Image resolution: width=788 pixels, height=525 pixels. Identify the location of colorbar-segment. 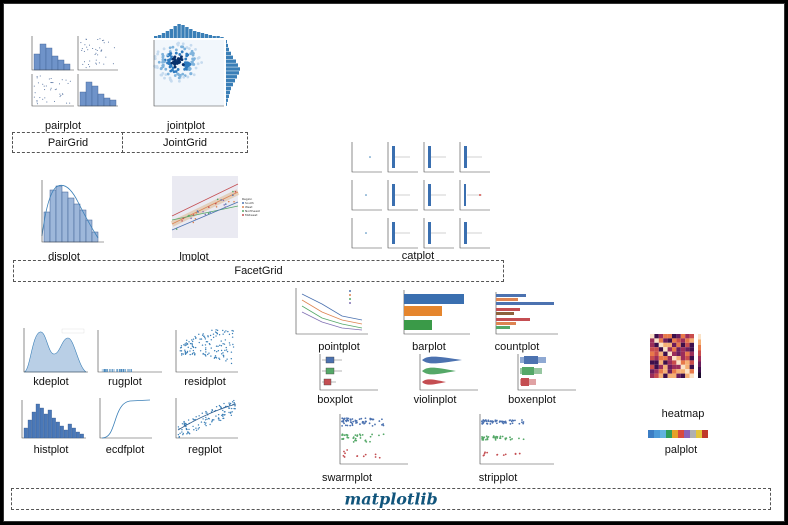
(699, 348).